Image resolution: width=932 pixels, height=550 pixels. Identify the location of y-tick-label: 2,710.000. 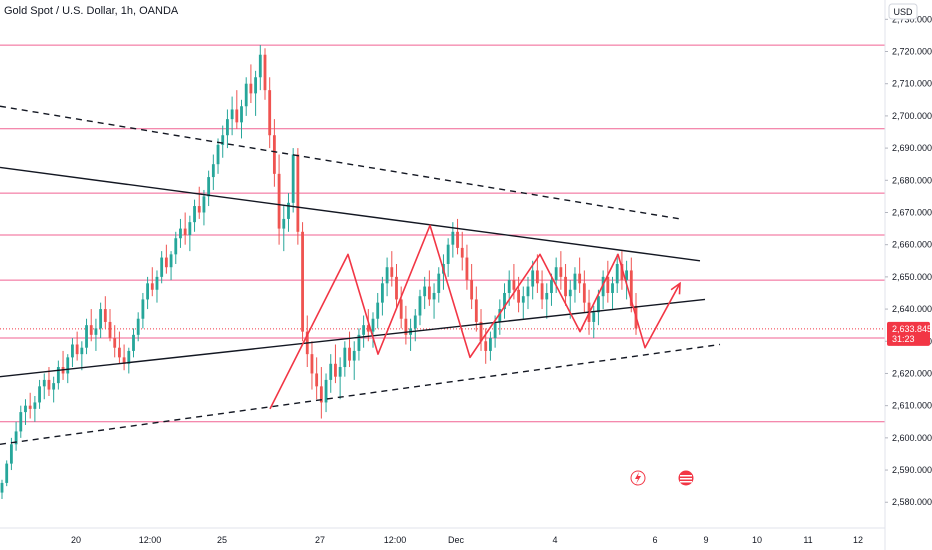
(912, 84).